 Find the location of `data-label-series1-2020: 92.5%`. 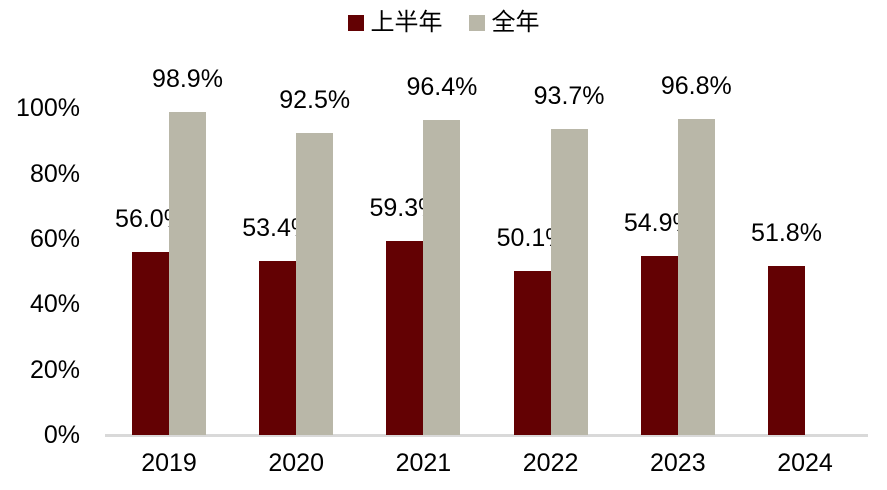

data-label-series1-2020: 92.5% is located at coordinates (315, 99).